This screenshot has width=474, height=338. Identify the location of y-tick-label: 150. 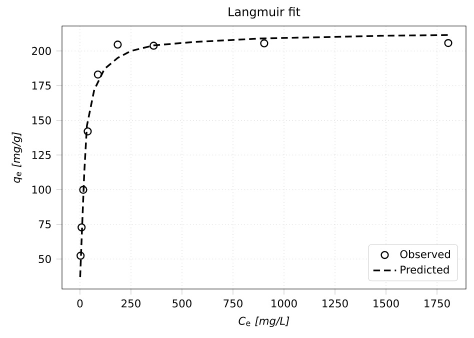
(41, 120).